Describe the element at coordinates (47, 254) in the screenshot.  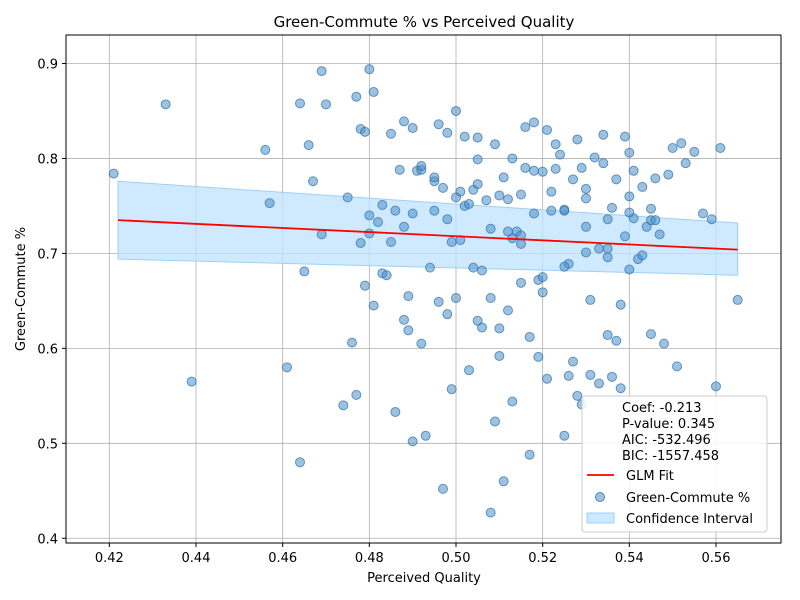
I see `y-tick-label: 0.7` at that location.